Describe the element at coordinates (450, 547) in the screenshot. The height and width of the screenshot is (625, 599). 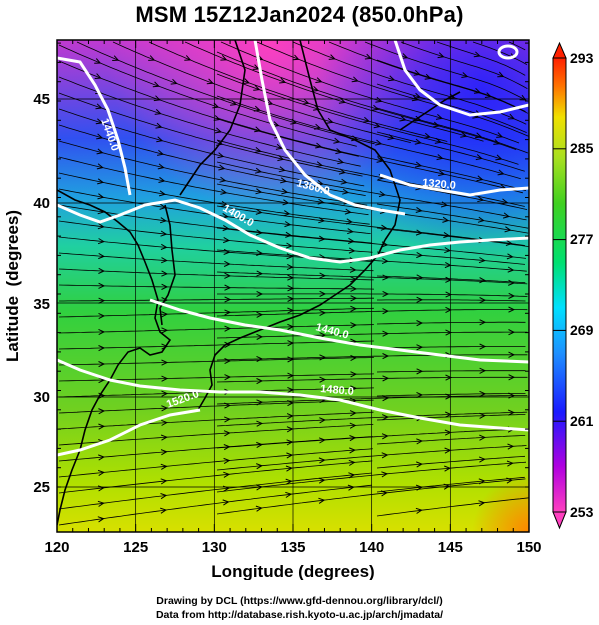
I see `x-tick-label: 145` at that location.